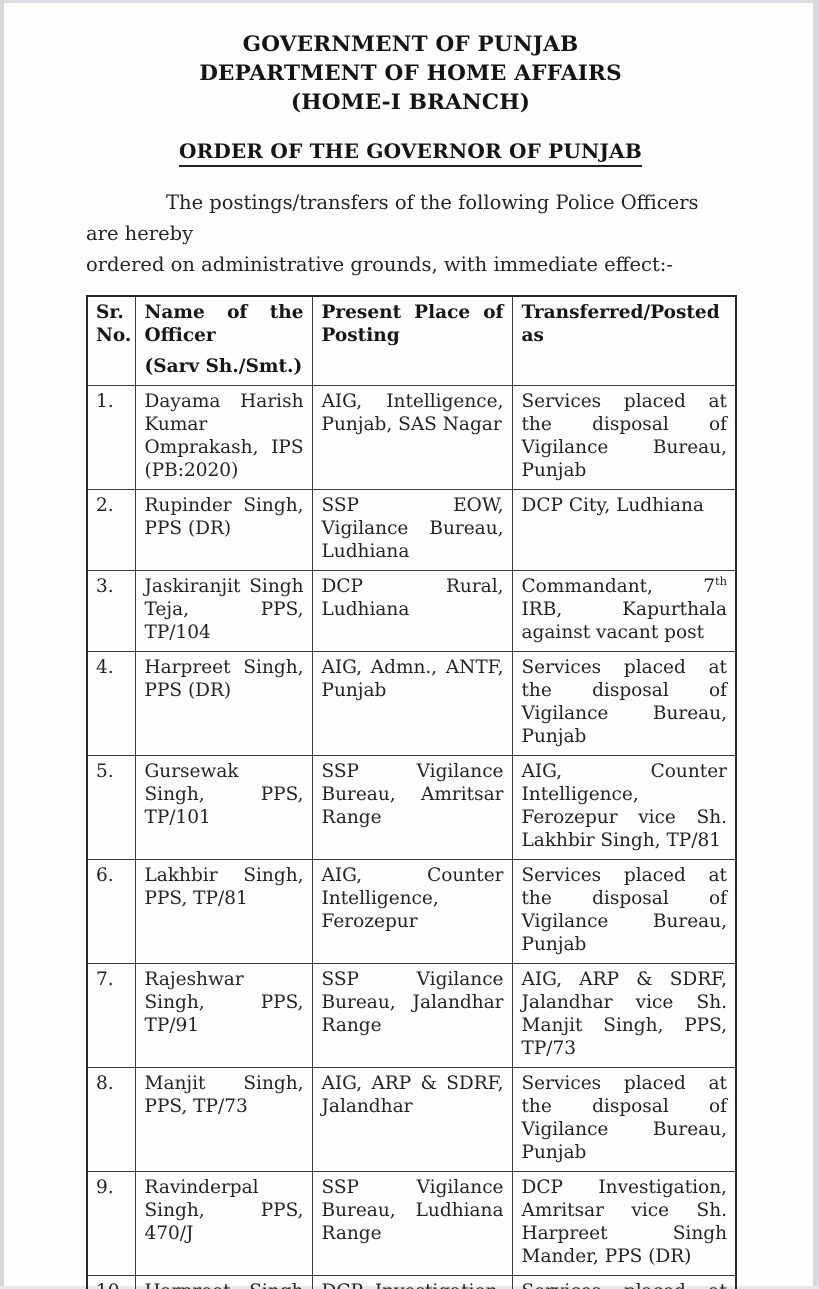  I want to click on officer-name-cell: Rupinder Singh, PPS (DR), so click(223, 530).